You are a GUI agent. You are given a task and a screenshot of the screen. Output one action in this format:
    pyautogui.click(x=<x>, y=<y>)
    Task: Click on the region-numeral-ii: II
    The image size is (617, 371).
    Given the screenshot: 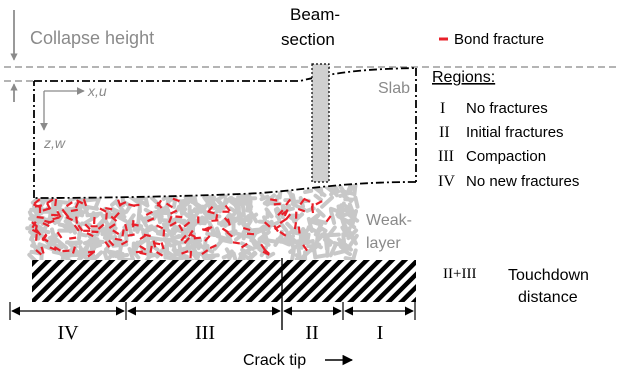 What is the action you would take?
    pyautogui.click(x=444, y=132)
    